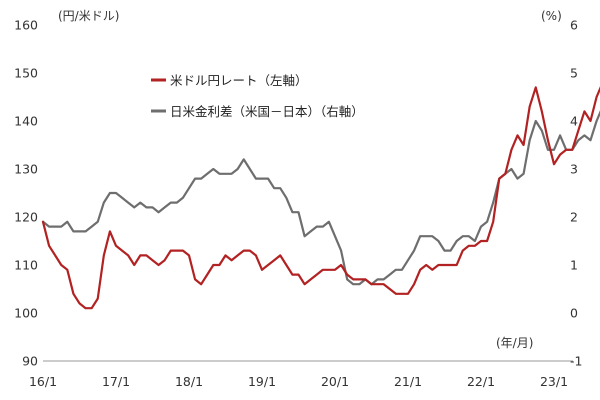  I want to click on x-axis-unit: (年/月), so click(514, 343).